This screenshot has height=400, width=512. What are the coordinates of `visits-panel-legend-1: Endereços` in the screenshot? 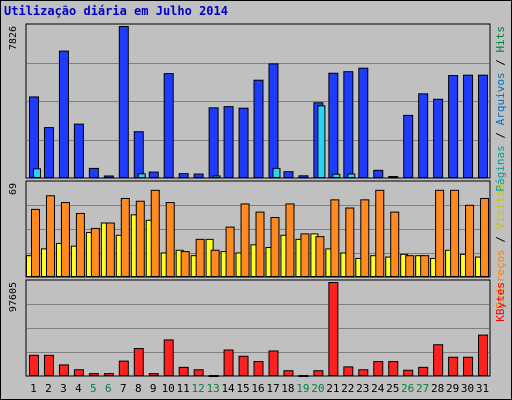 It's located at (500, 279).